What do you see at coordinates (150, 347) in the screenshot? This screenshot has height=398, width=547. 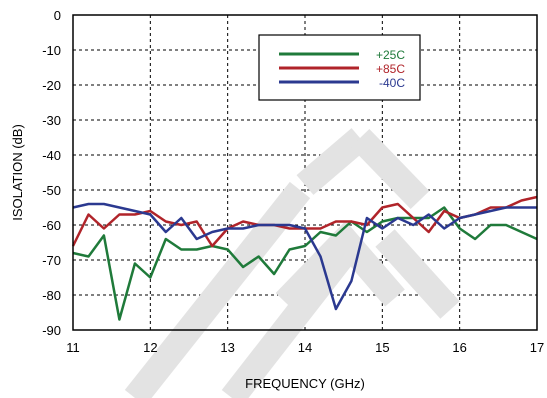 I see `x-tick-label: 12` at bounding box center [150, 347].